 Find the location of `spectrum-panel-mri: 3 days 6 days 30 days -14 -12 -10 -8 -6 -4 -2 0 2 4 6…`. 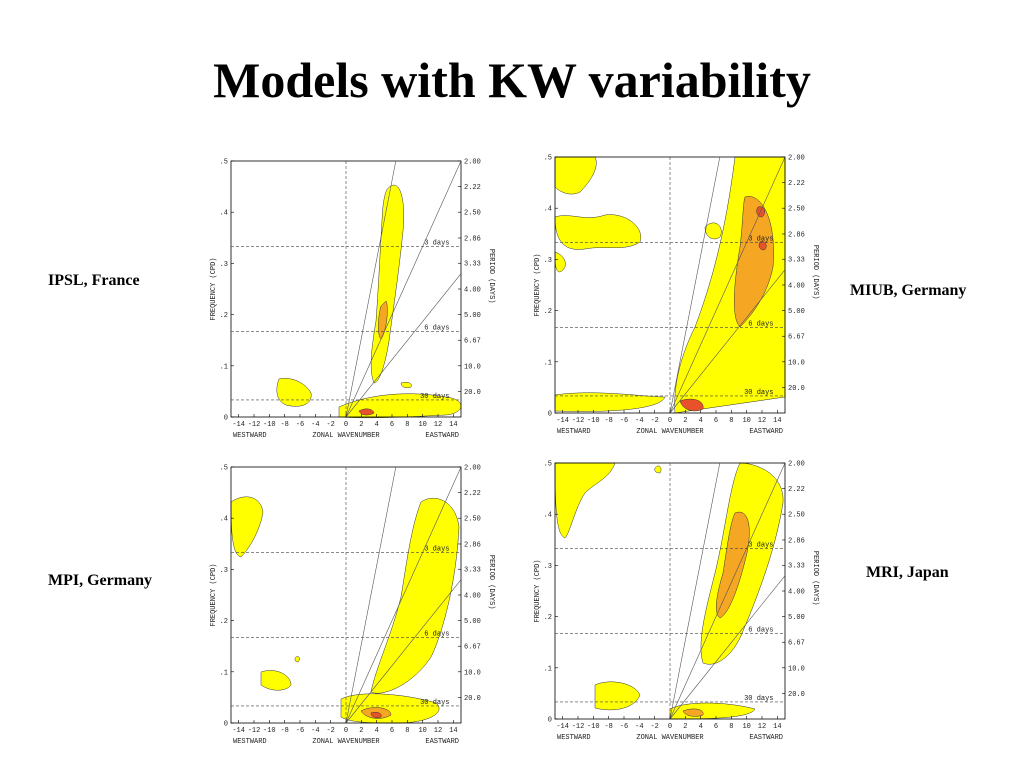

spectrum-panel-mri: 3 days 6 days 30 days -14 -12 -10 -8 -6 -4 -2 0 2 4 6… is located at coordinates (680, 597).